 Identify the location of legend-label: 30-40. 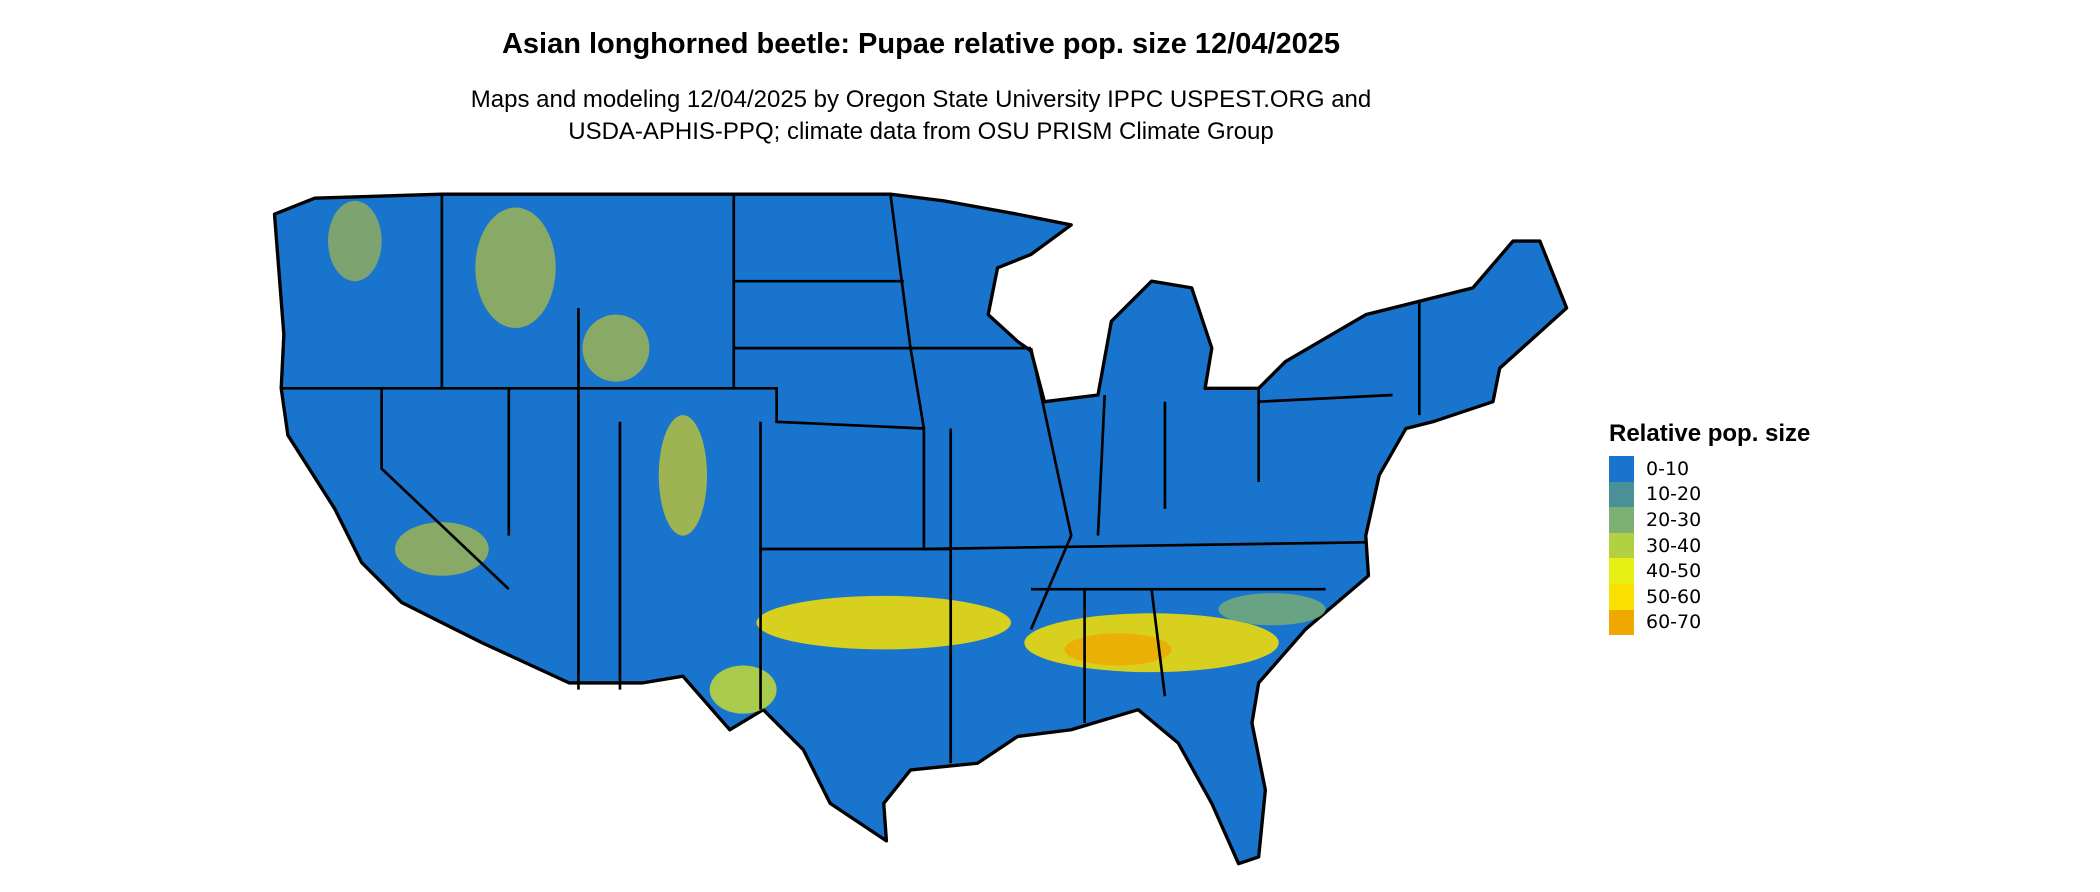
(1674, 545).